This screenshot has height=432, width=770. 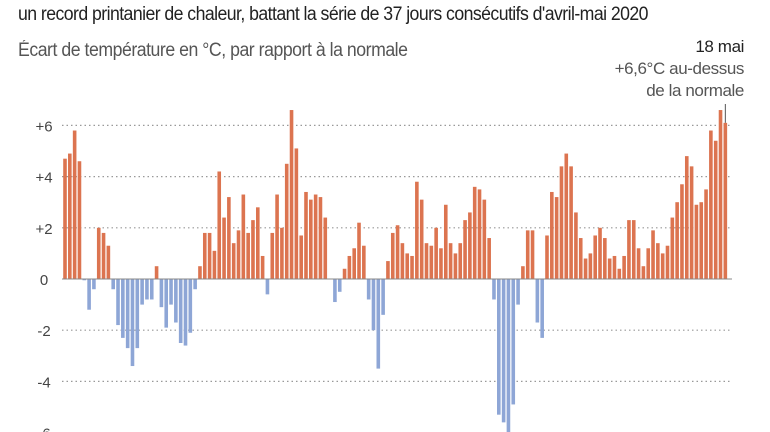 I want to click on y-tick-label: -2, so click(x=43, y=331).